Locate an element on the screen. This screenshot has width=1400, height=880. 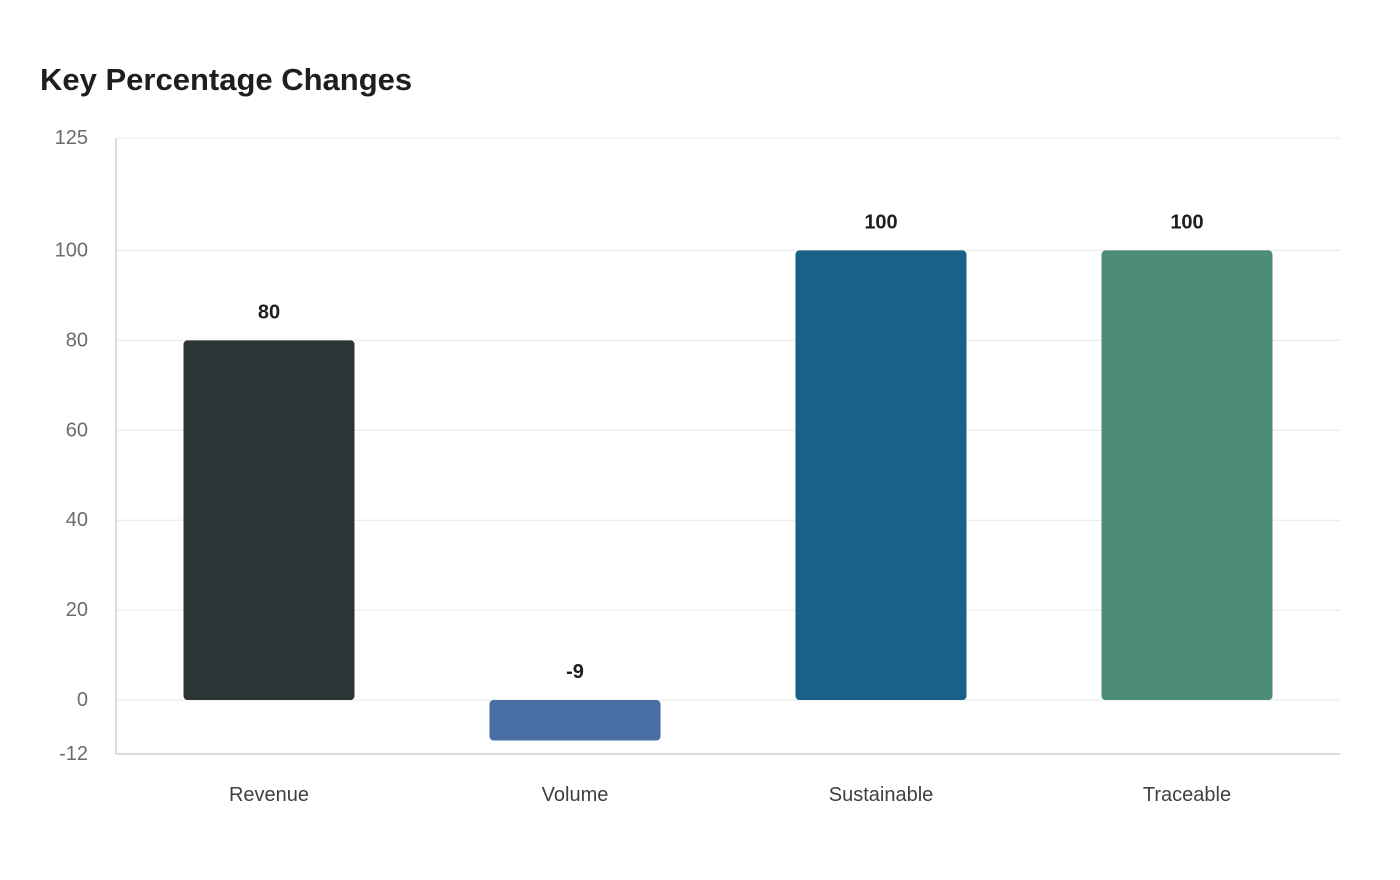
y-tick-label: 60 is located at coordinates (77, 430).